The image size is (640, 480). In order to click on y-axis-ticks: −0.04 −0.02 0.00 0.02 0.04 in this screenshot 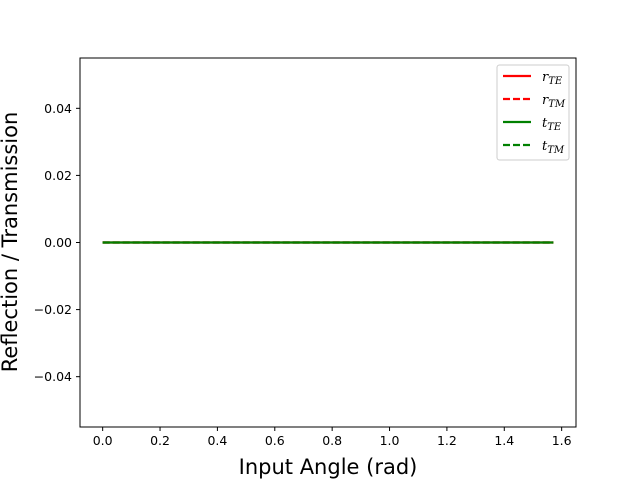, I will do `click(57, 242)`.